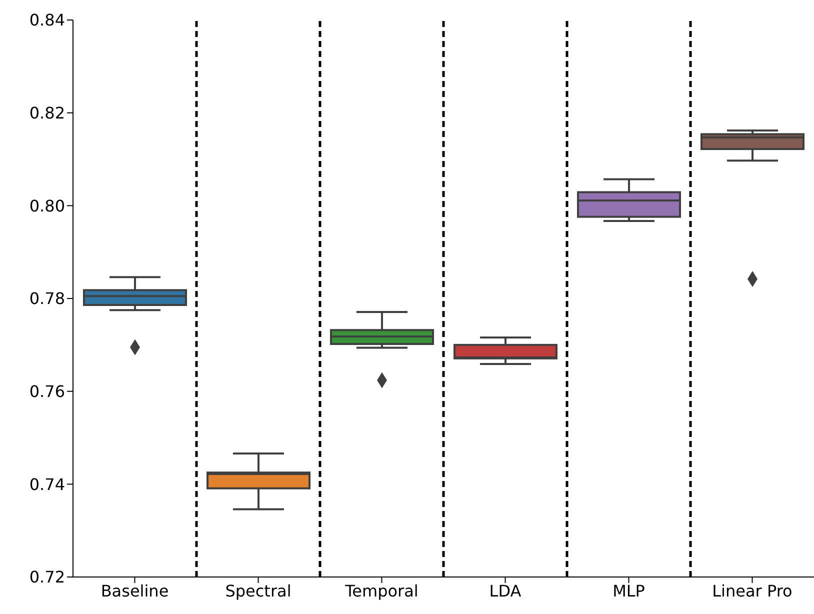 This screenshot has width=814, height=614. Describe the element at coordinates (752, 590) in the screenshot. I see `x-tick-label: Linear Pro` at that location.